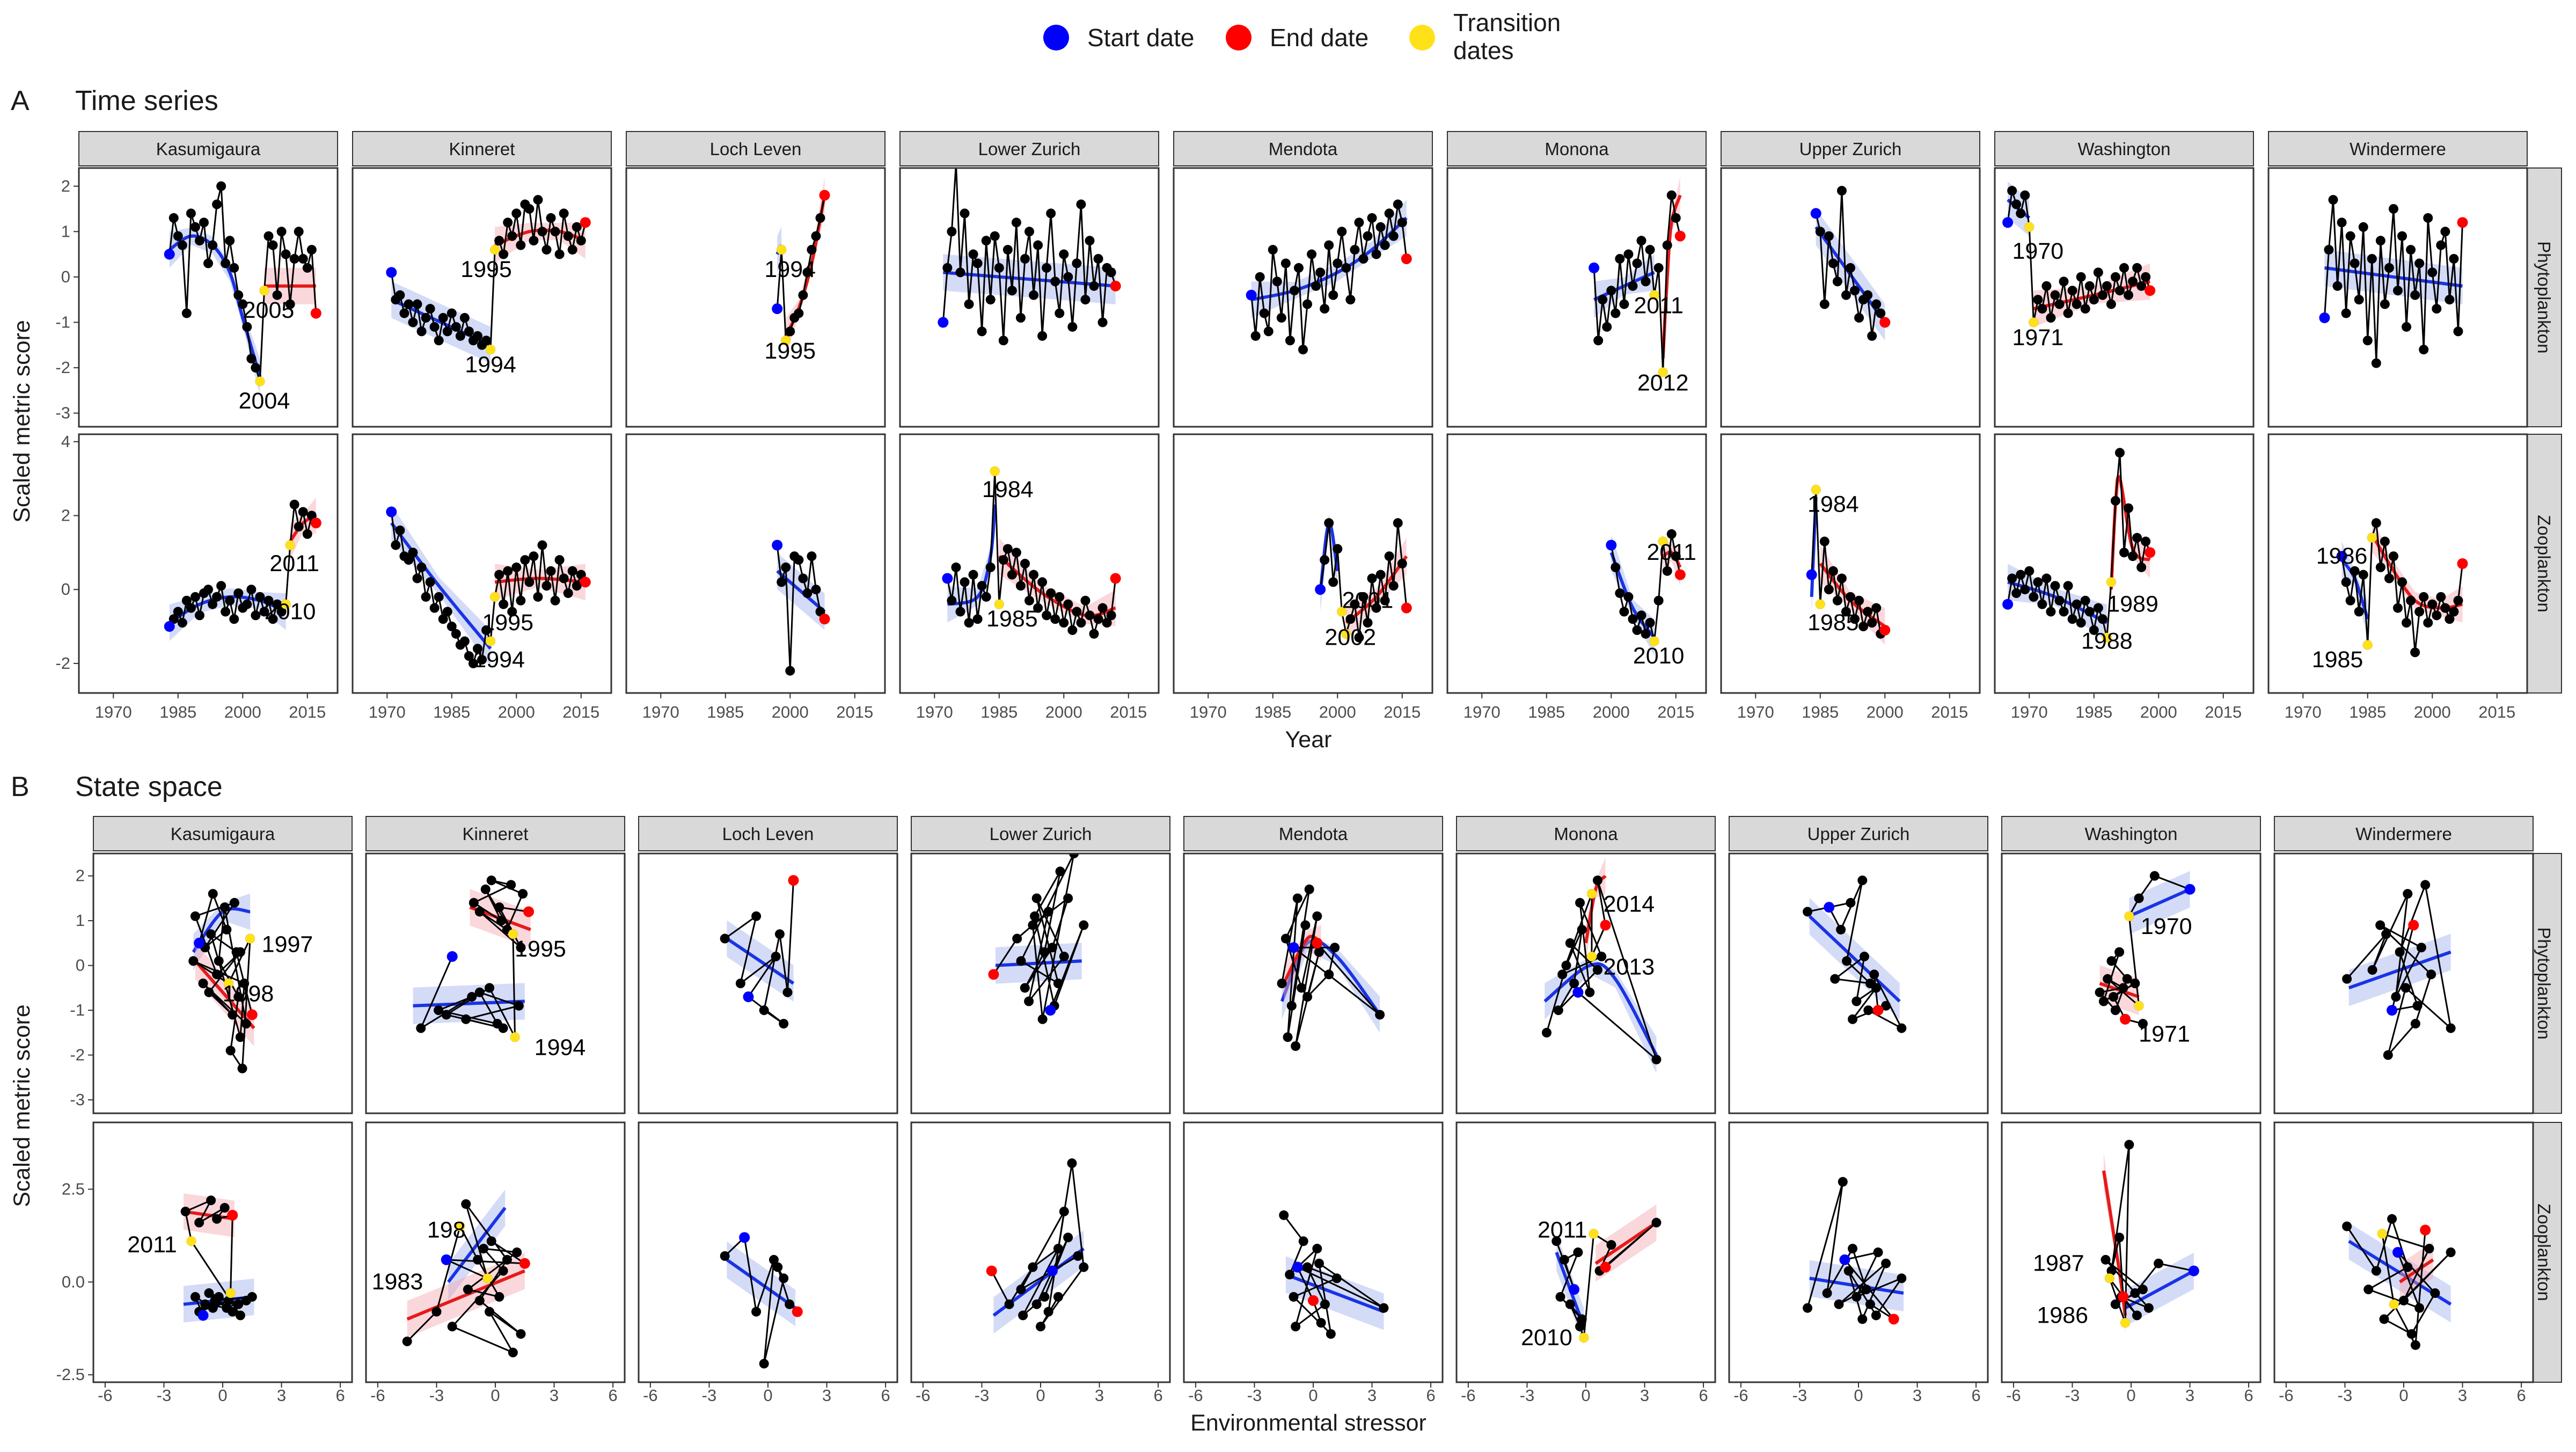 This screenshot has height=1452, width=2576. What do you see at coordinates (152, 1245) in the screenshot?
I see `transition-year-label: 2011` at bounding box center [152, 1245].